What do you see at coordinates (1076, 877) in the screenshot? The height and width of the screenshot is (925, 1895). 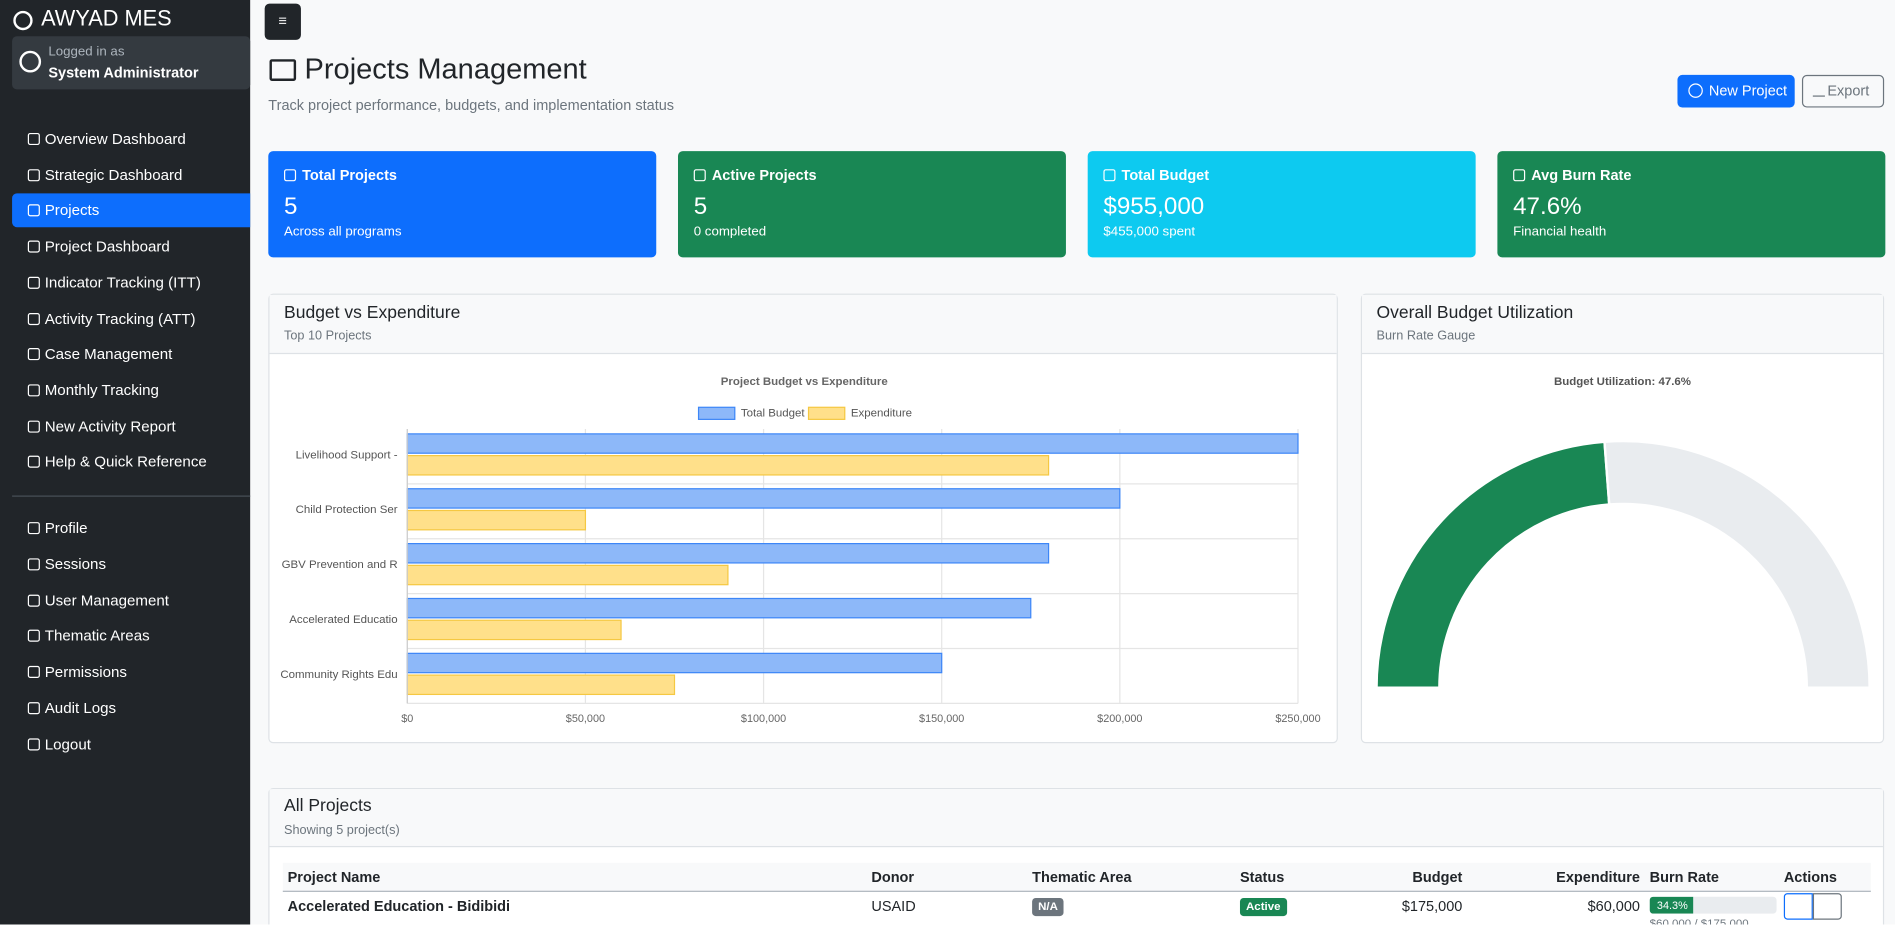 I see `table-head-row` at bounding box center [1076, 877].